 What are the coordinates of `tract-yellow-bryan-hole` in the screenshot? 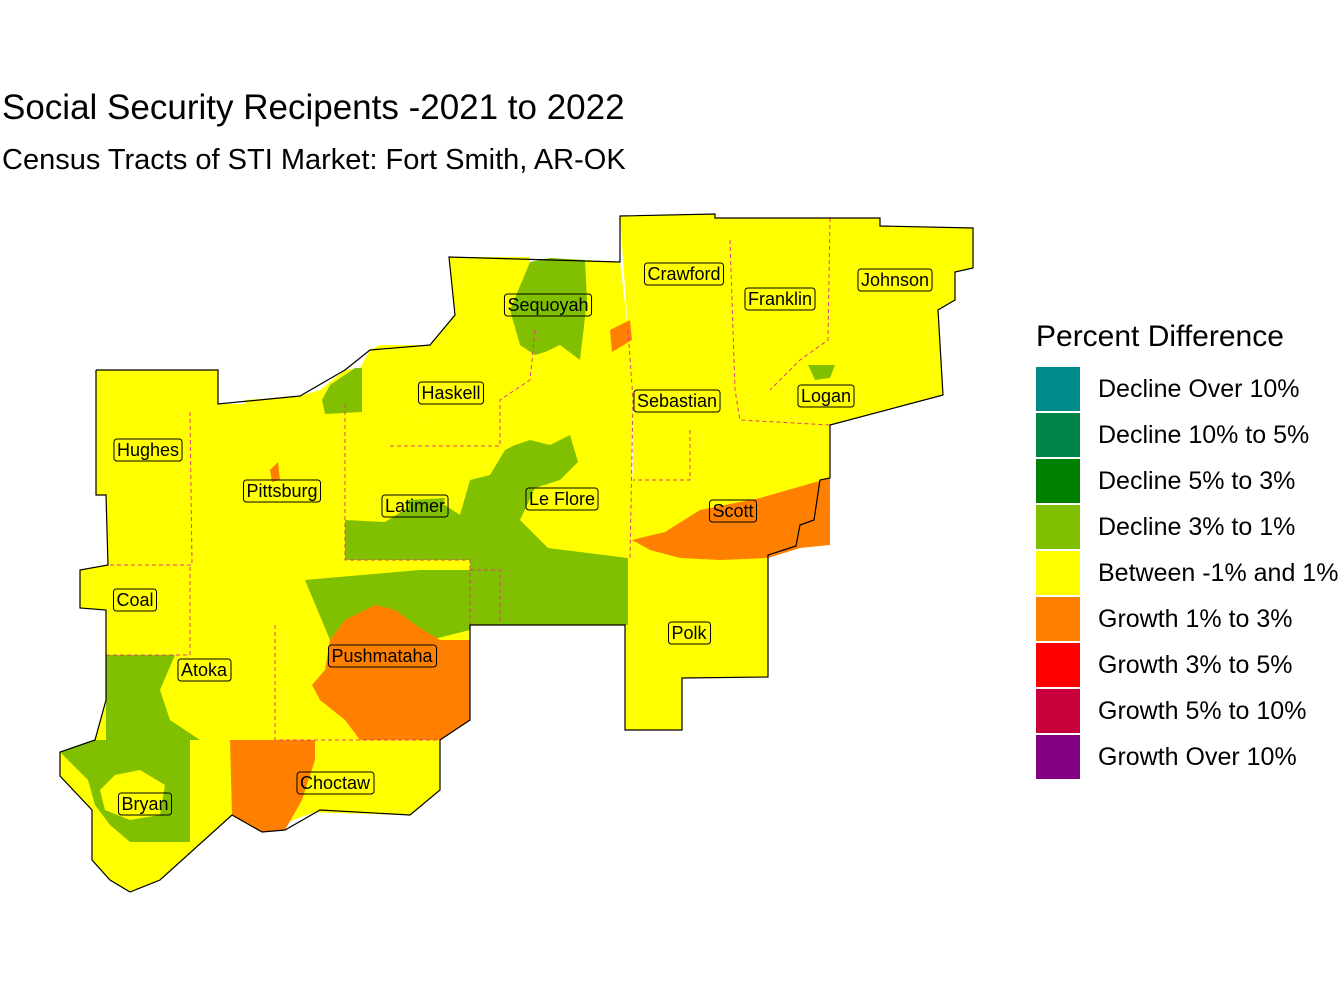 It's located at (132, 795).